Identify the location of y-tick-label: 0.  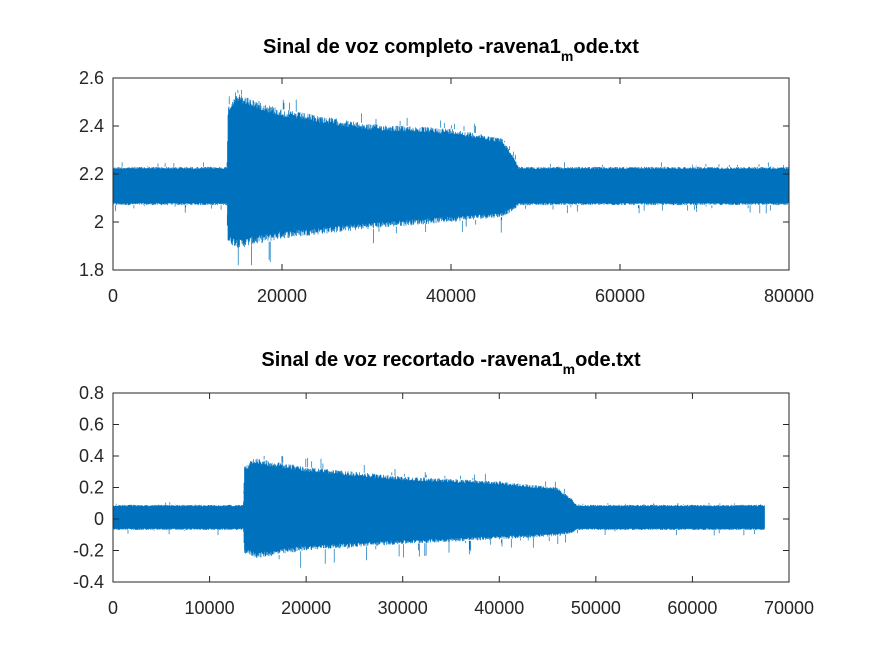
(99, 519).